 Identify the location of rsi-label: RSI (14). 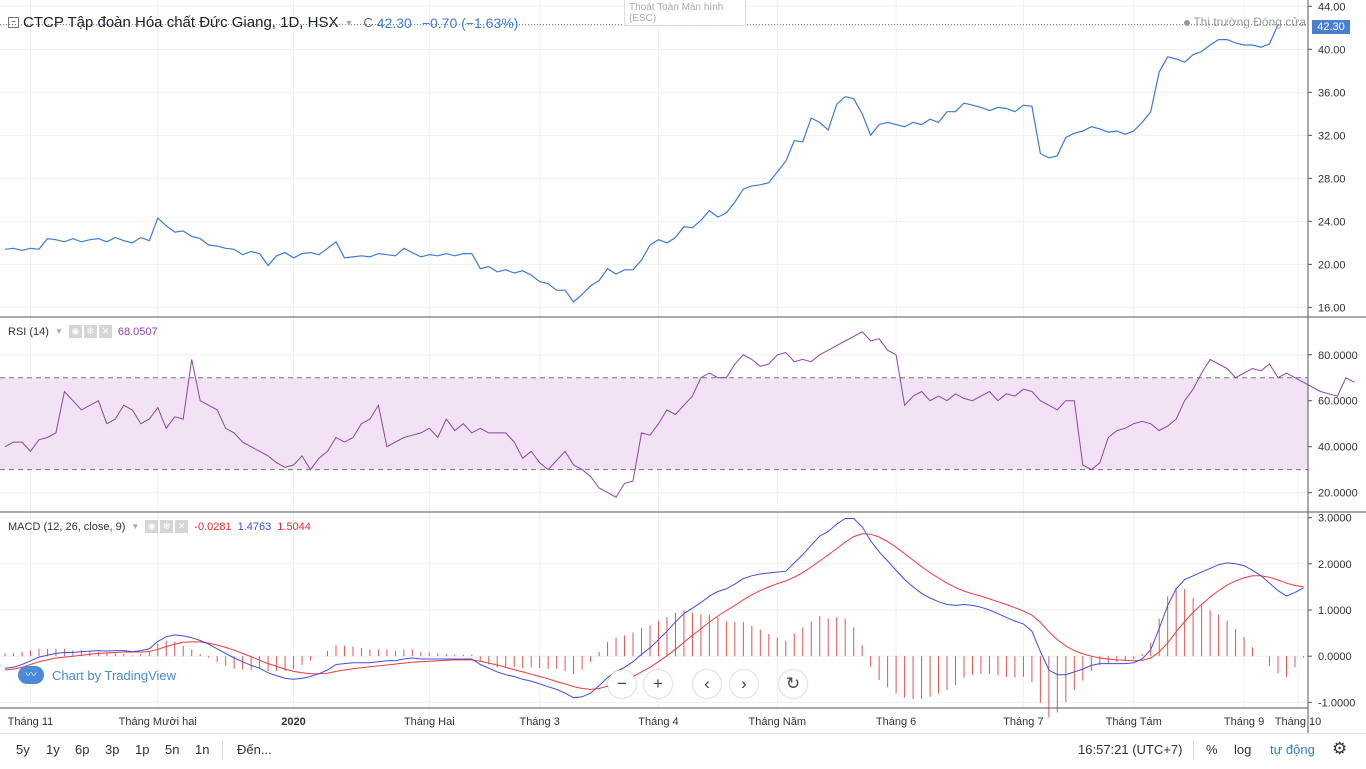
(28, 331).